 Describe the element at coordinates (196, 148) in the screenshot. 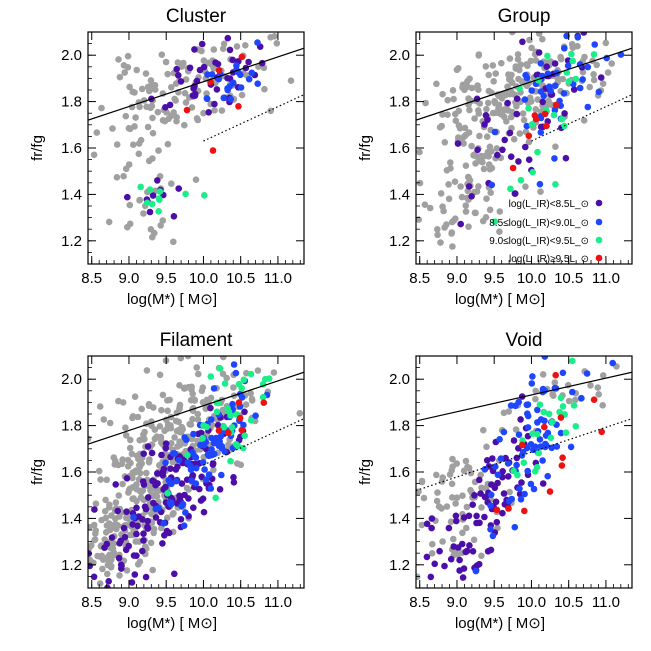

I see `plot-frame` at that location.